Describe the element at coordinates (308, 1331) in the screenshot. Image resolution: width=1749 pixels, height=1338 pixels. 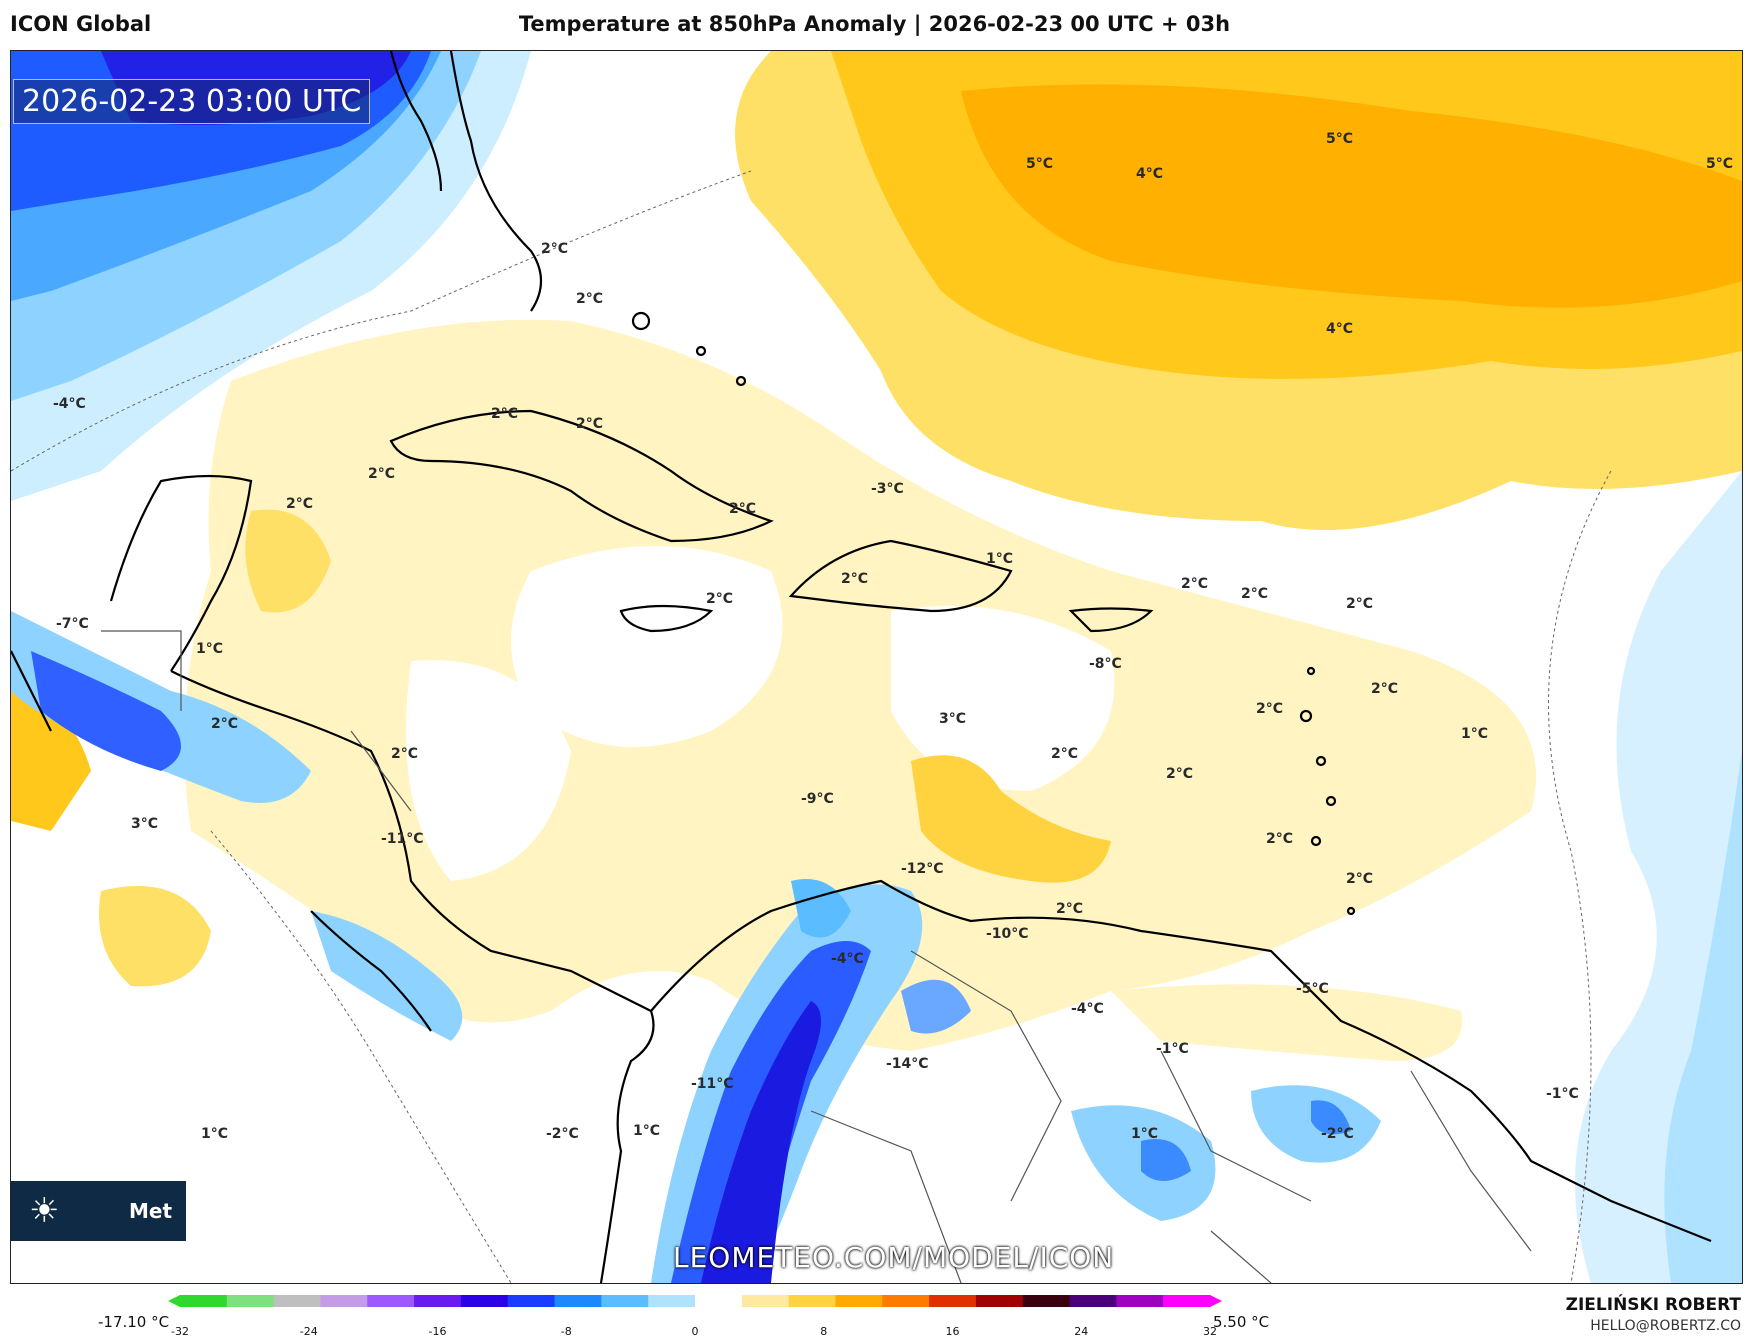
I see `colorbar-tick-label: -24` at that location.